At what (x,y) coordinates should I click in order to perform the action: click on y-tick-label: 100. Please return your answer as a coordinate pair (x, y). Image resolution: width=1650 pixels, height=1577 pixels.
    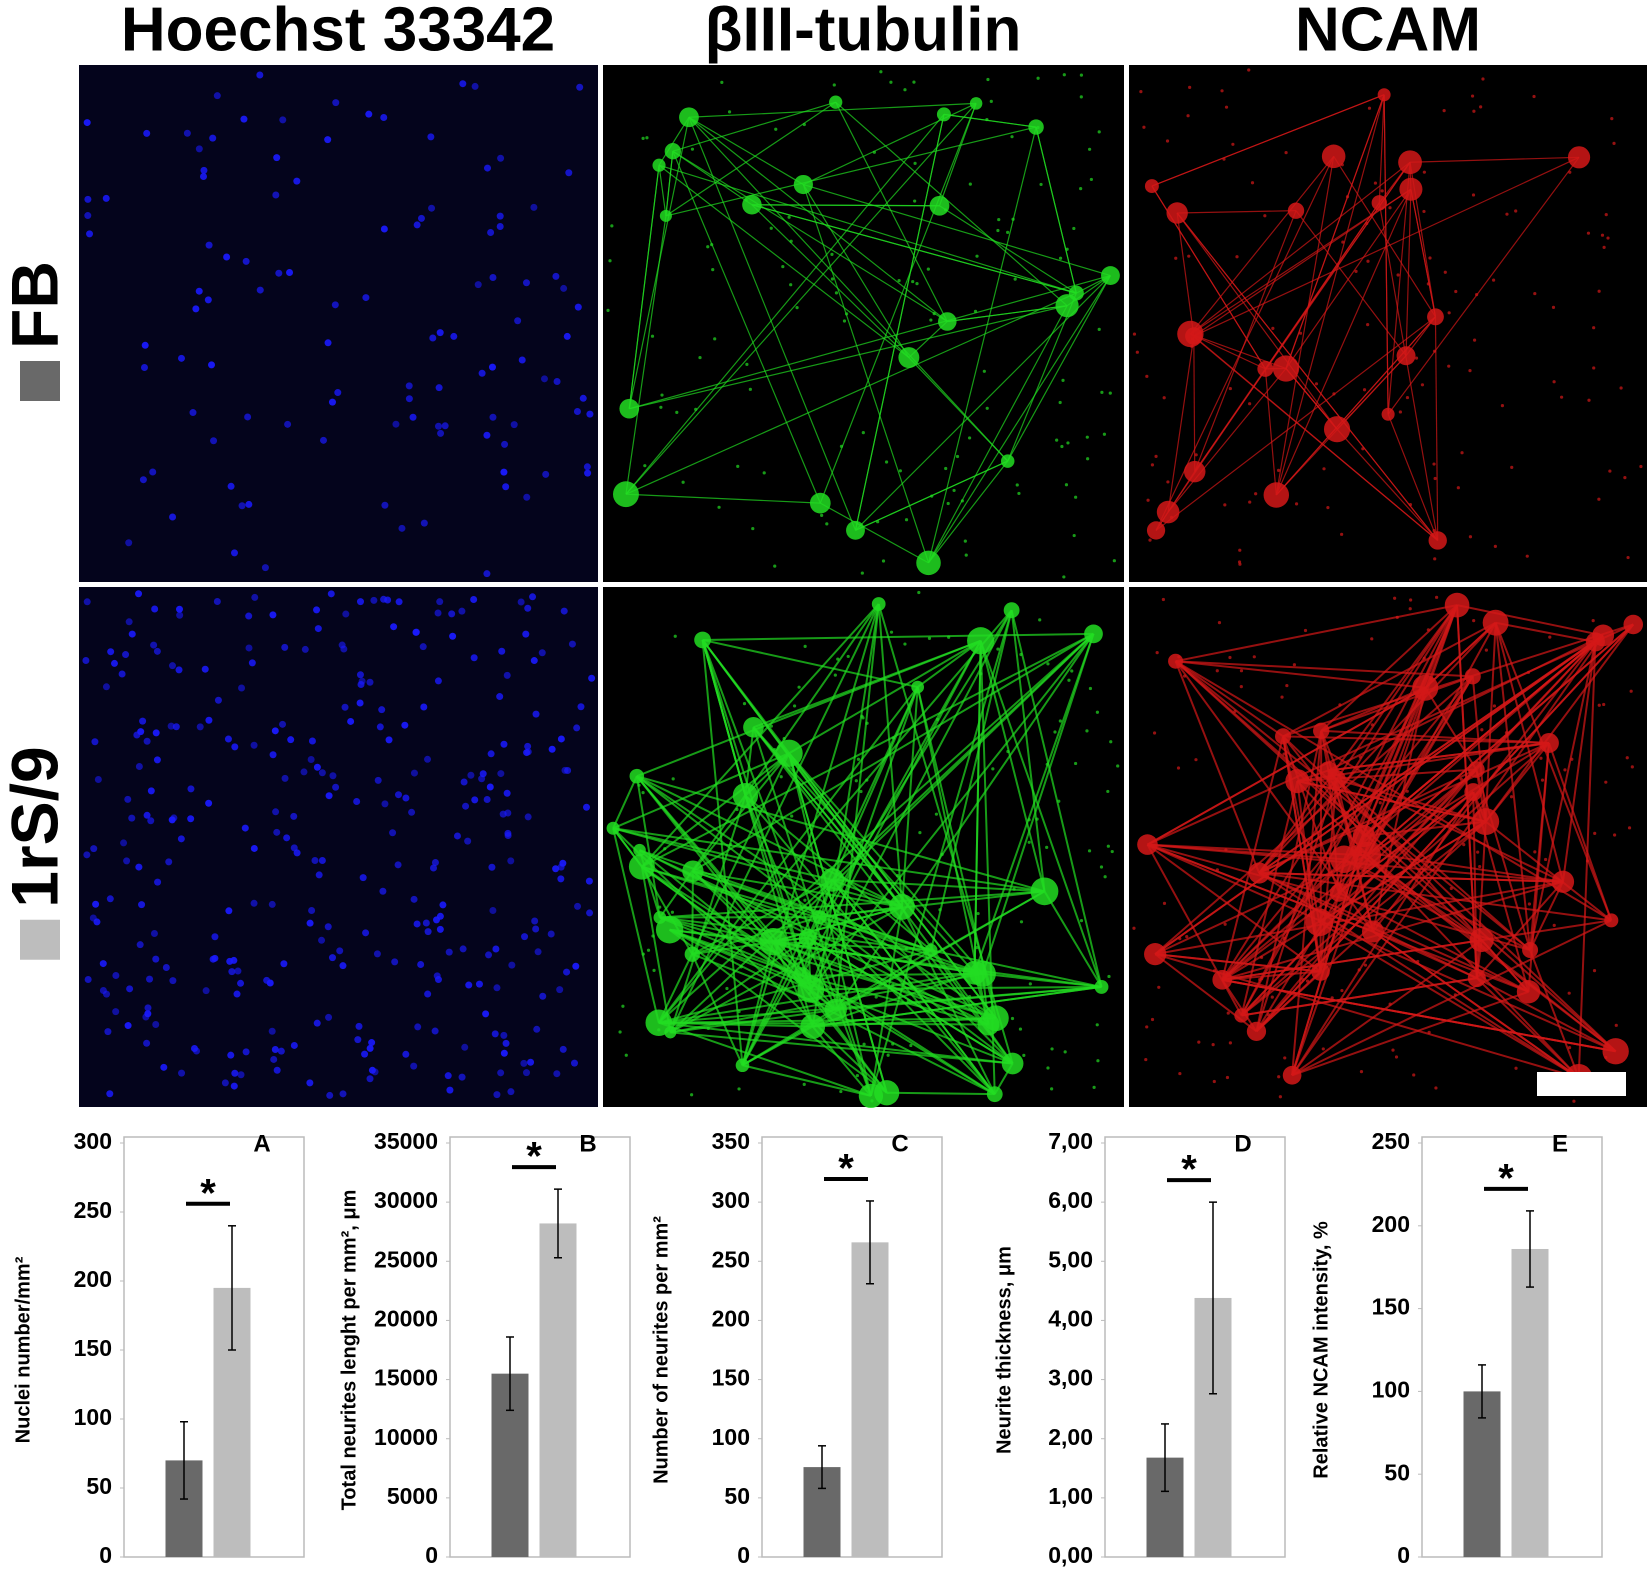
    Looking at the image, I should click on (1391, 1389).